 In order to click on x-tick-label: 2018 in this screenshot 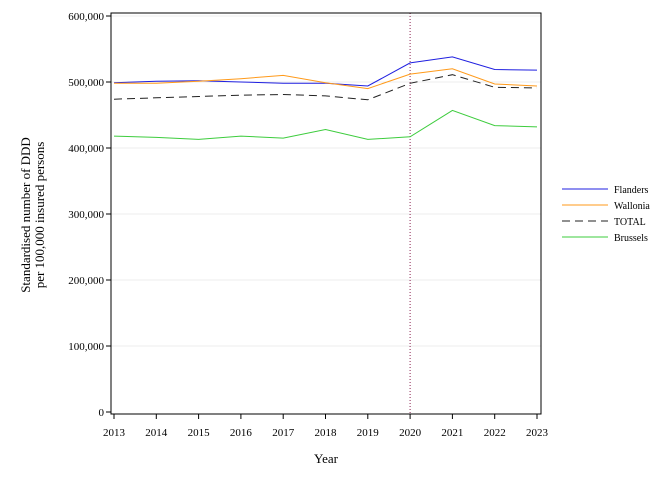, I will do `click(326, 433)`.